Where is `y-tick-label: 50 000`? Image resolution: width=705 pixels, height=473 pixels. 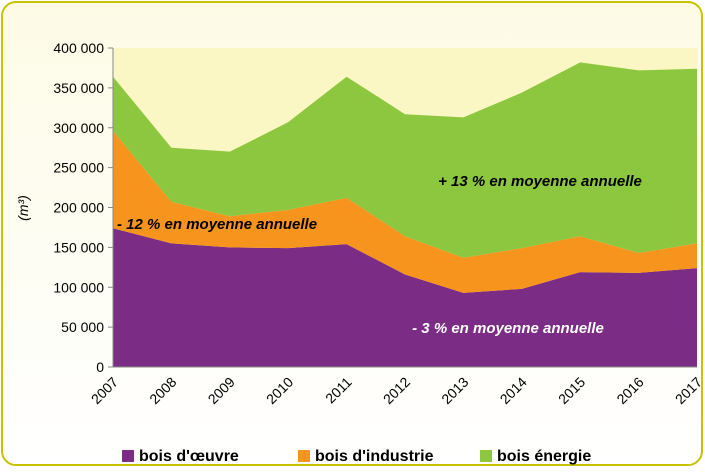 y-tick-label: 50 000 is located at coordinates (82, 327).